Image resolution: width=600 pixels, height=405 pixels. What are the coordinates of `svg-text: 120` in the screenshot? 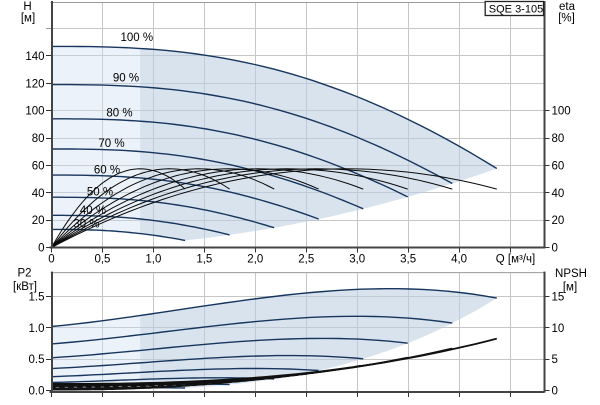 It's located at (34, 84).